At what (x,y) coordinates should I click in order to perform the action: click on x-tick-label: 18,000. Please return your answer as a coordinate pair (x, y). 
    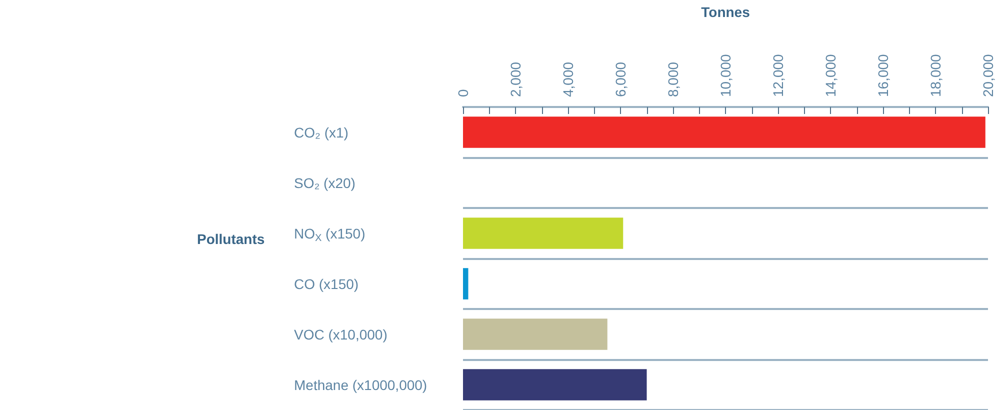
    Looking at the image, I should click on (936, 75).